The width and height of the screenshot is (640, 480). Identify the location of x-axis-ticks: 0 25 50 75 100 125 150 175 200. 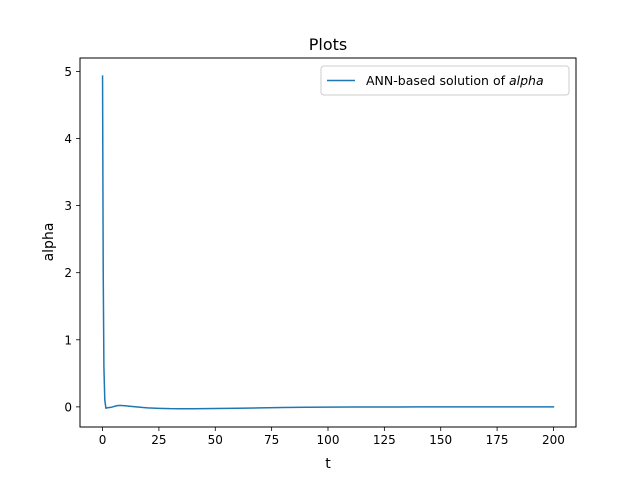
(332, 437).